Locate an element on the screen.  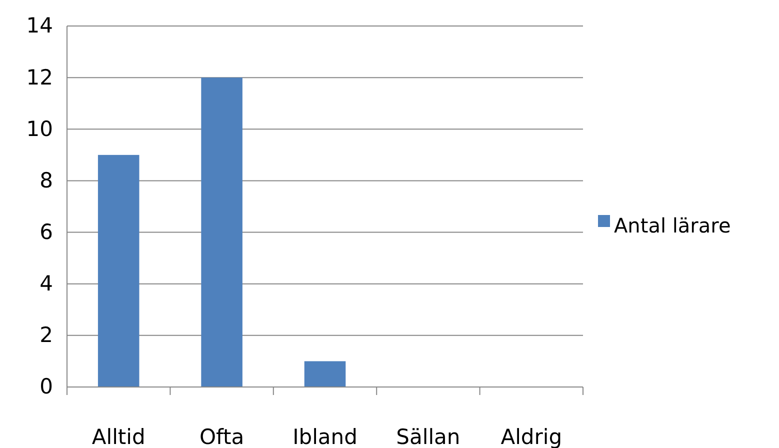
x-tick-label: Aldrig is located at coordinates (531, 436).